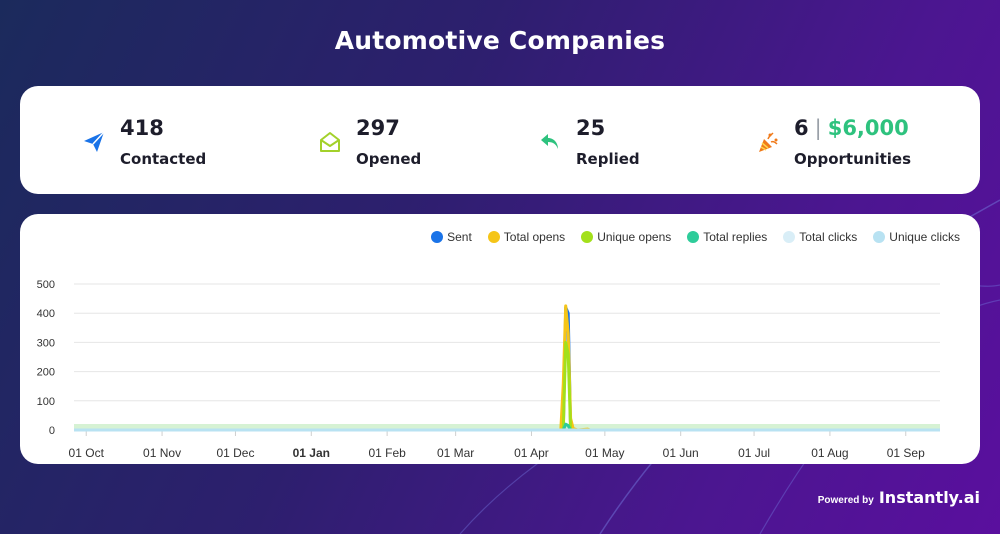 This screenshot has height=534, width=1000. Describe the element at coordinates (311, 453) in the screenshot. I see `x-tick-label: 01 Jan` at that location.